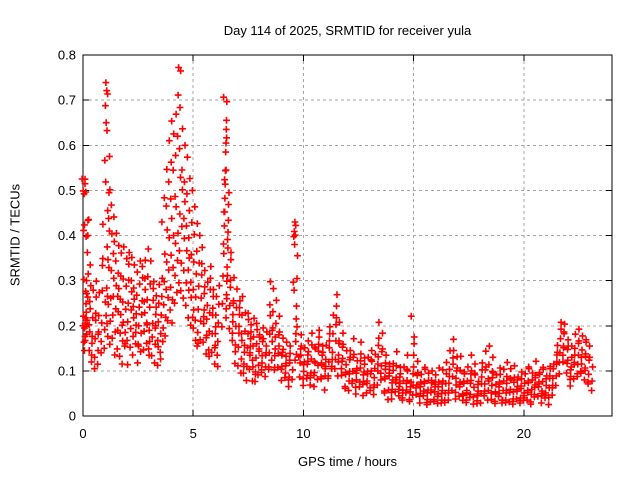  Describe the element at coordinates (67, 145) in the screenshot. I see `y-tick-label: 0.6` at that location.